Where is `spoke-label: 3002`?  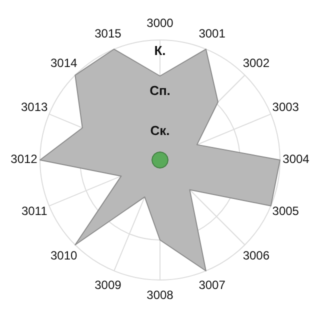 spoke-label: 3002 is located at coordinates (256, 63).